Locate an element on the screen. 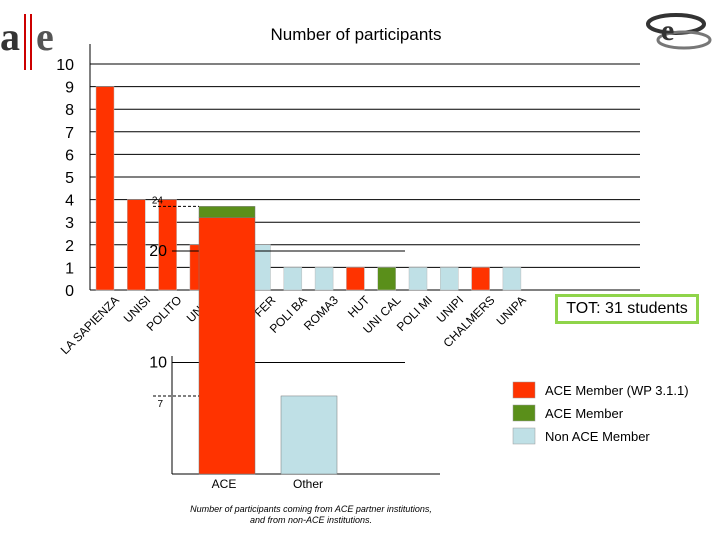 This screenshot has width=720, height=540. total-students-label: TOT: 31 students is located at coordinates (627, 308).